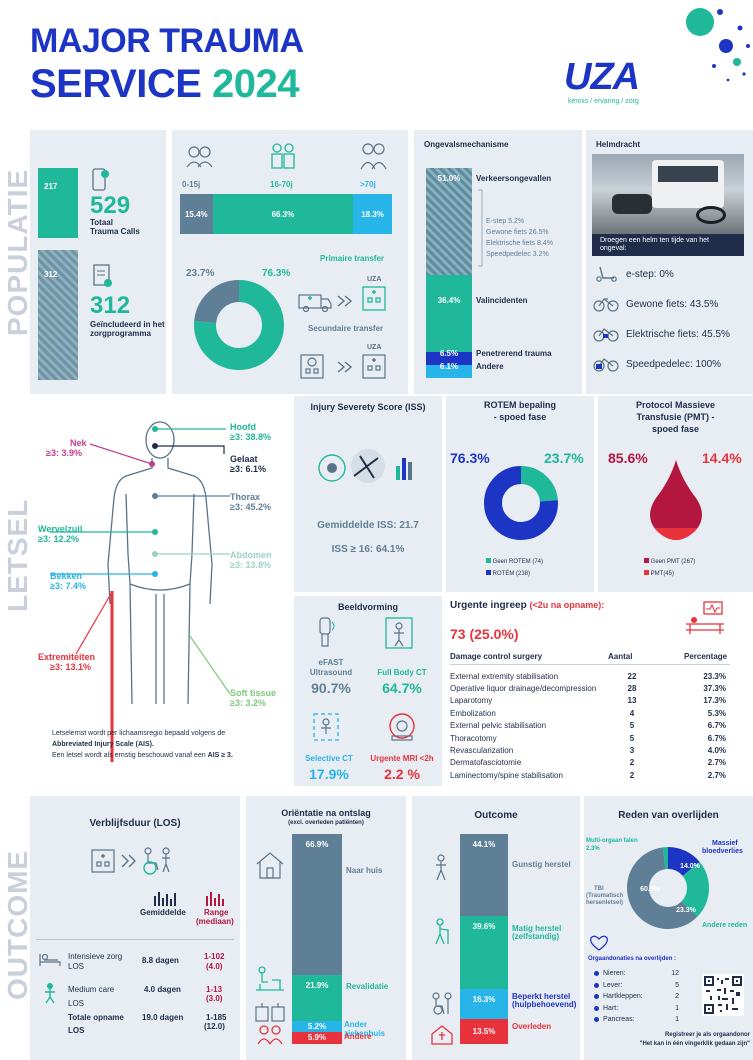 This screenshot has height=1060, width=753. I want to click on sct-value: 17.9%, so click(329, 774).